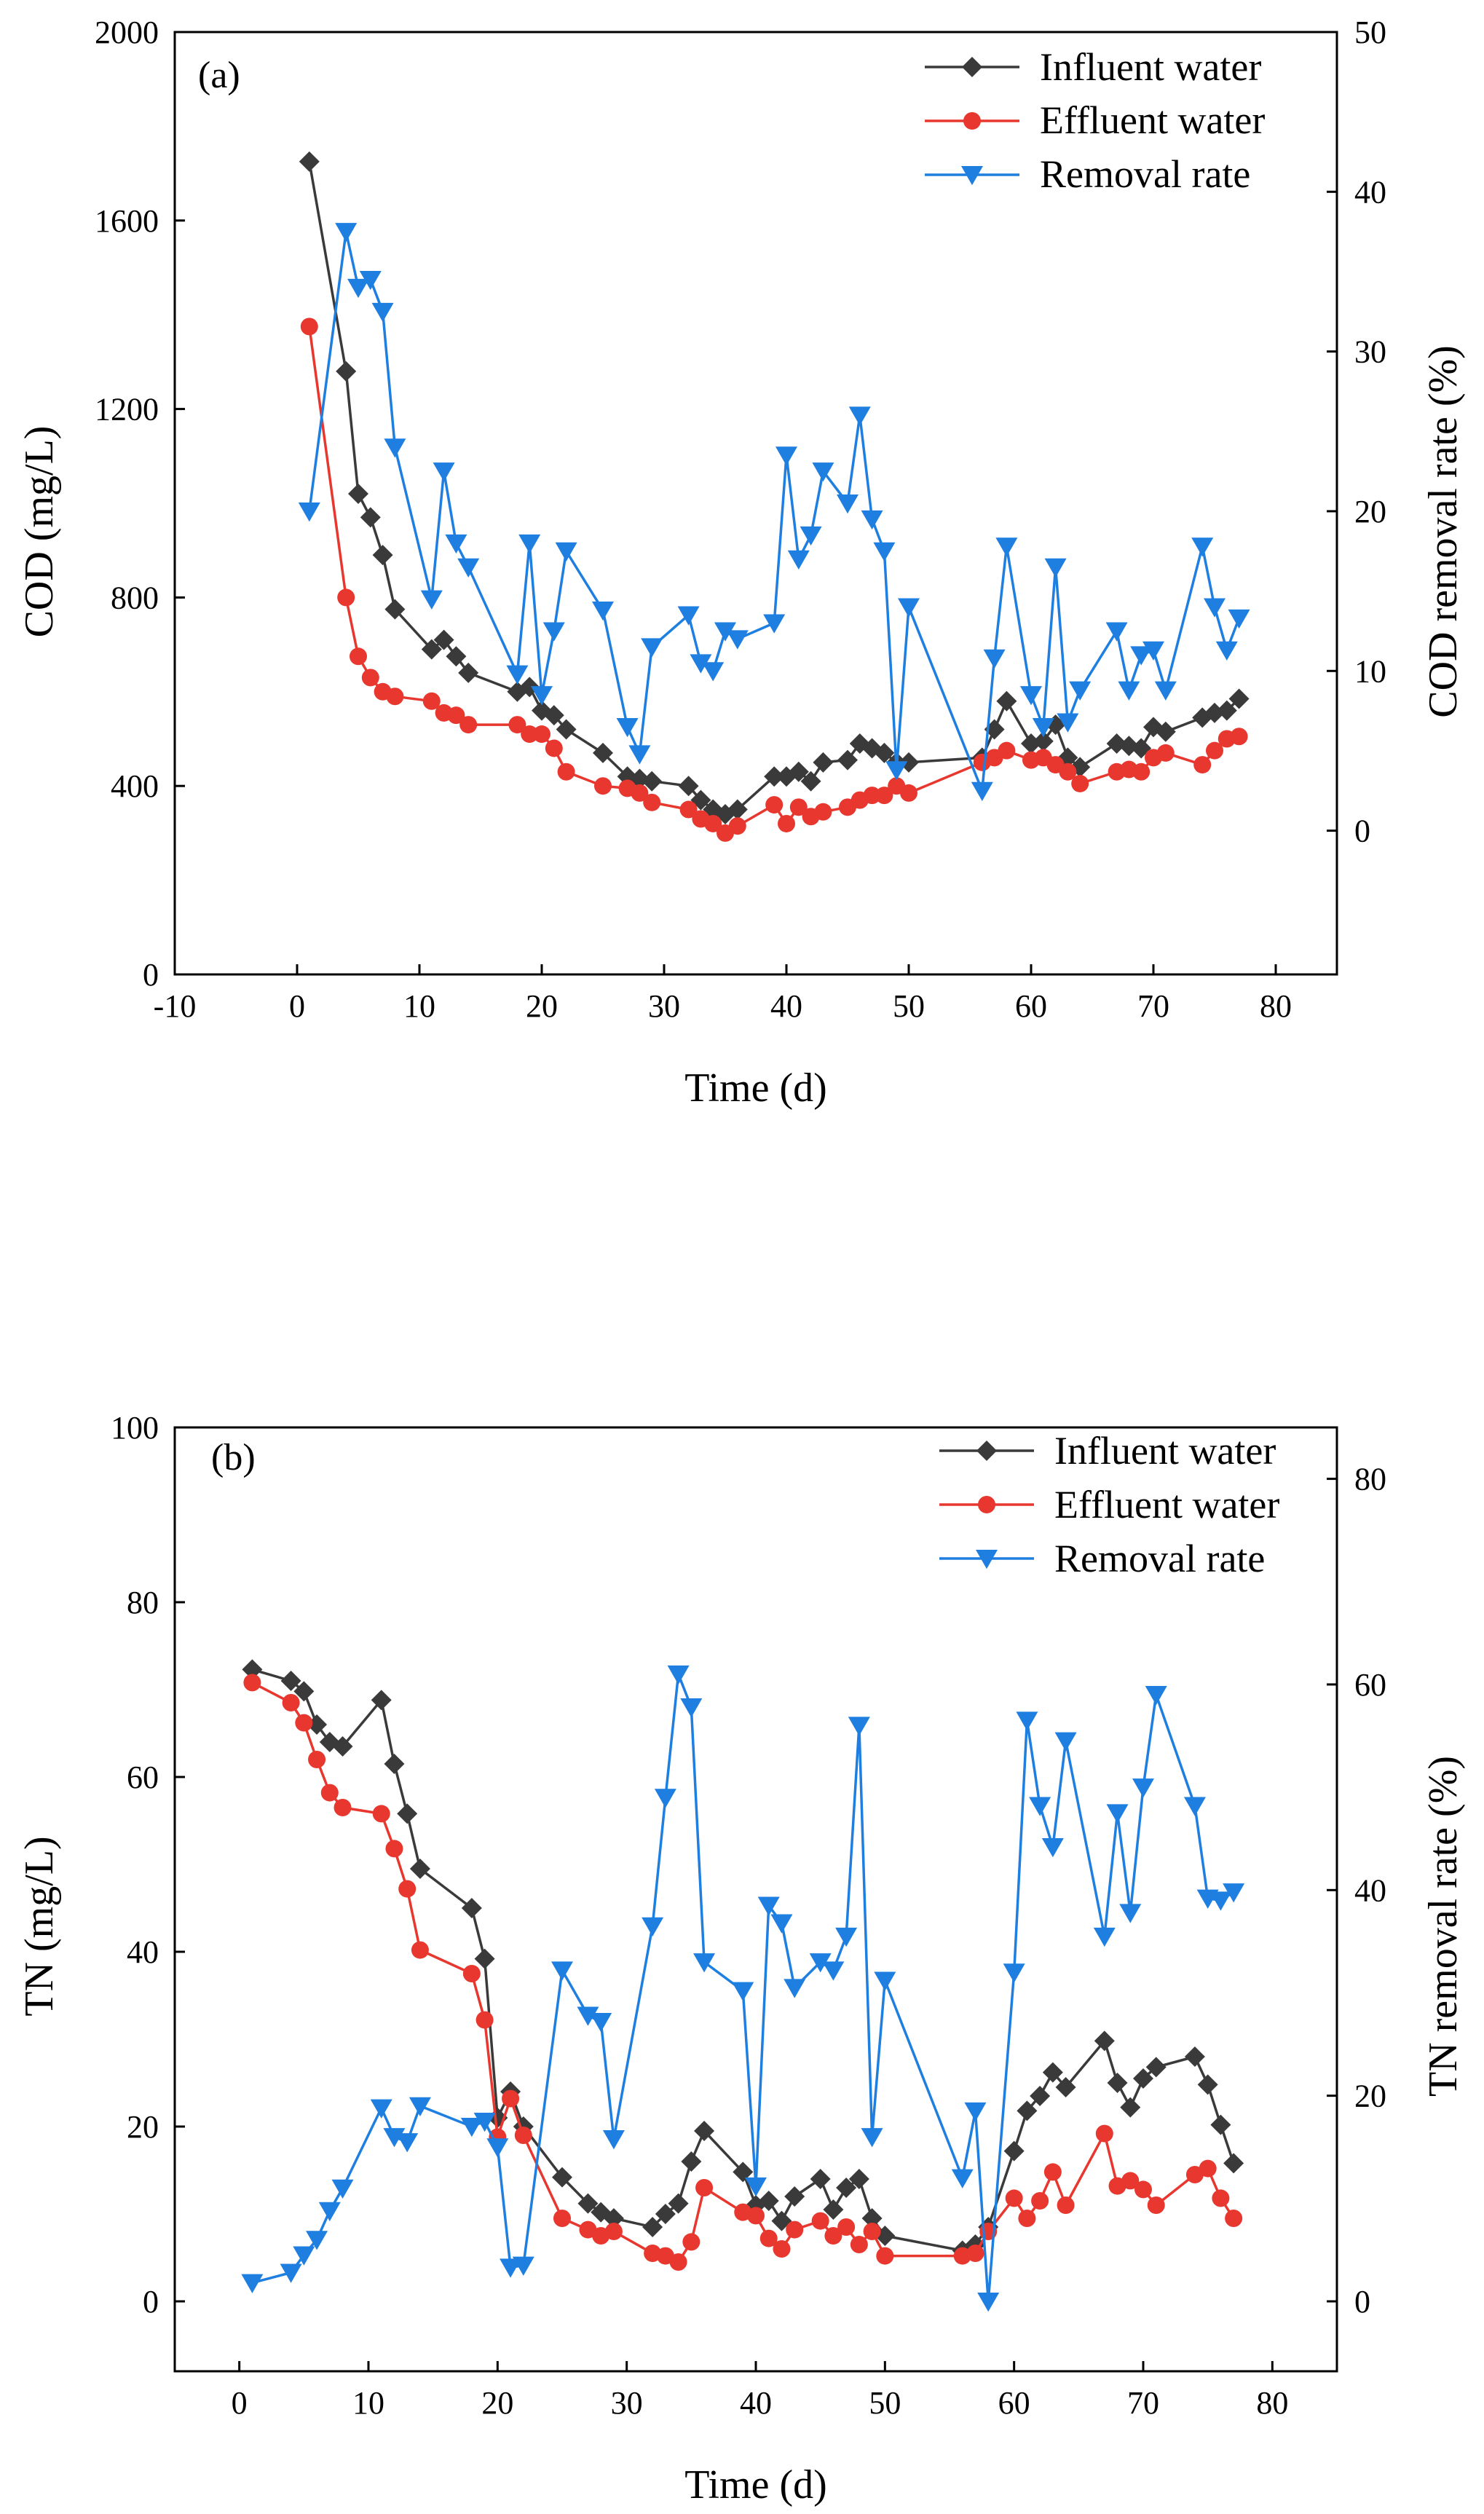 This screenshot has height=2514, width=1484. What do you see at coordinates (760, 2391) in the screenshot?
I see `x-axis: 0 10 20 30 40 50 60 70 80` at bounding box center [760, 2391].